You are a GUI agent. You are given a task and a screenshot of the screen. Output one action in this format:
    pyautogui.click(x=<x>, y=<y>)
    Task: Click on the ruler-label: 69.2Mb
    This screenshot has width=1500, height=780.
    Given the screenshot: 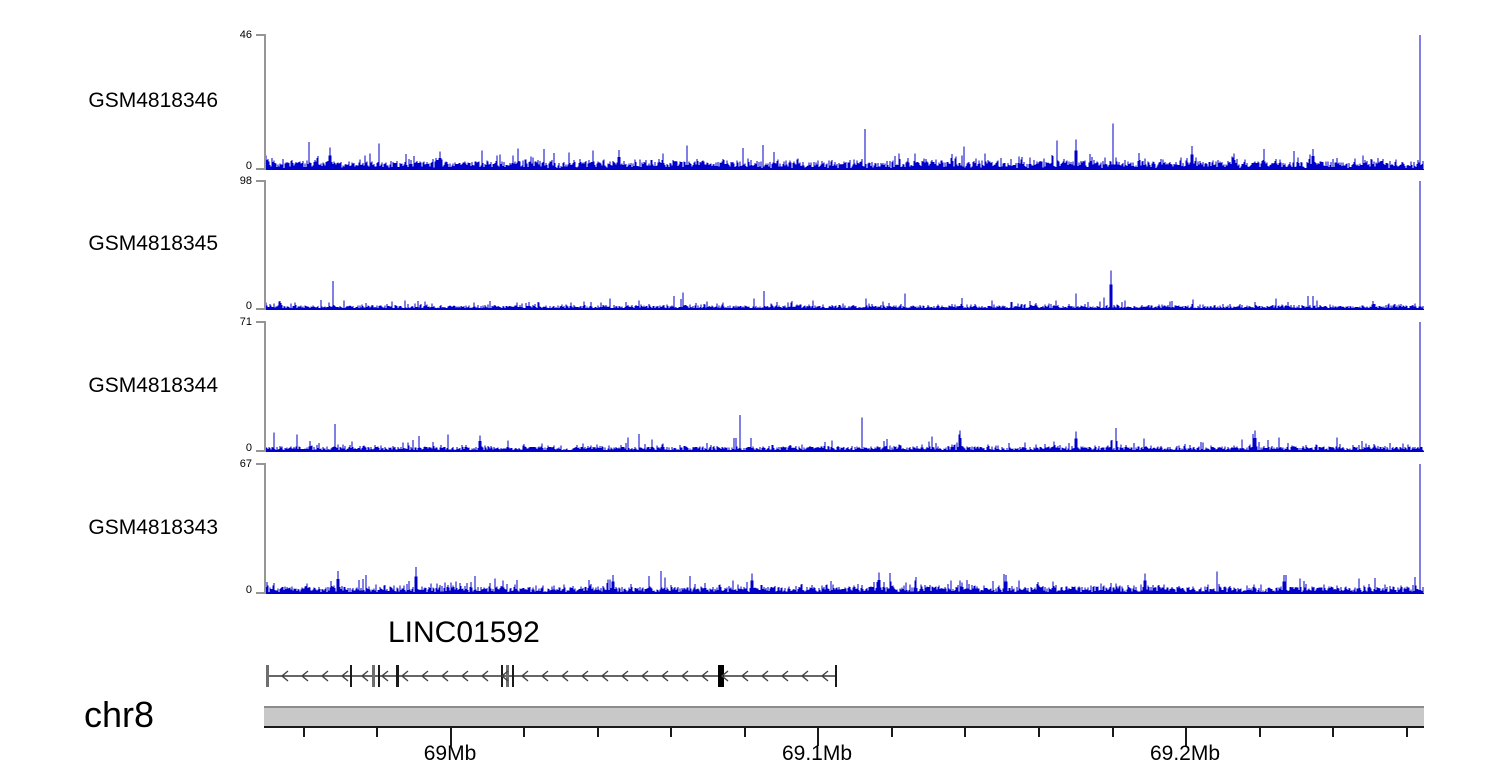 What is the action you would take?
    pyautogui.click(x=1185, y=753)
    